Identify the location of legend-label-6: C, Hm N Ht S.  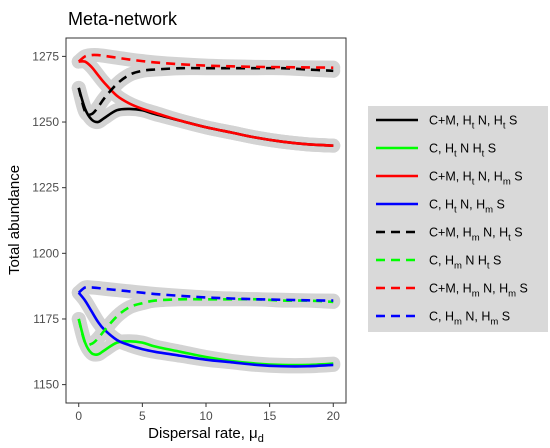
(465, 263).